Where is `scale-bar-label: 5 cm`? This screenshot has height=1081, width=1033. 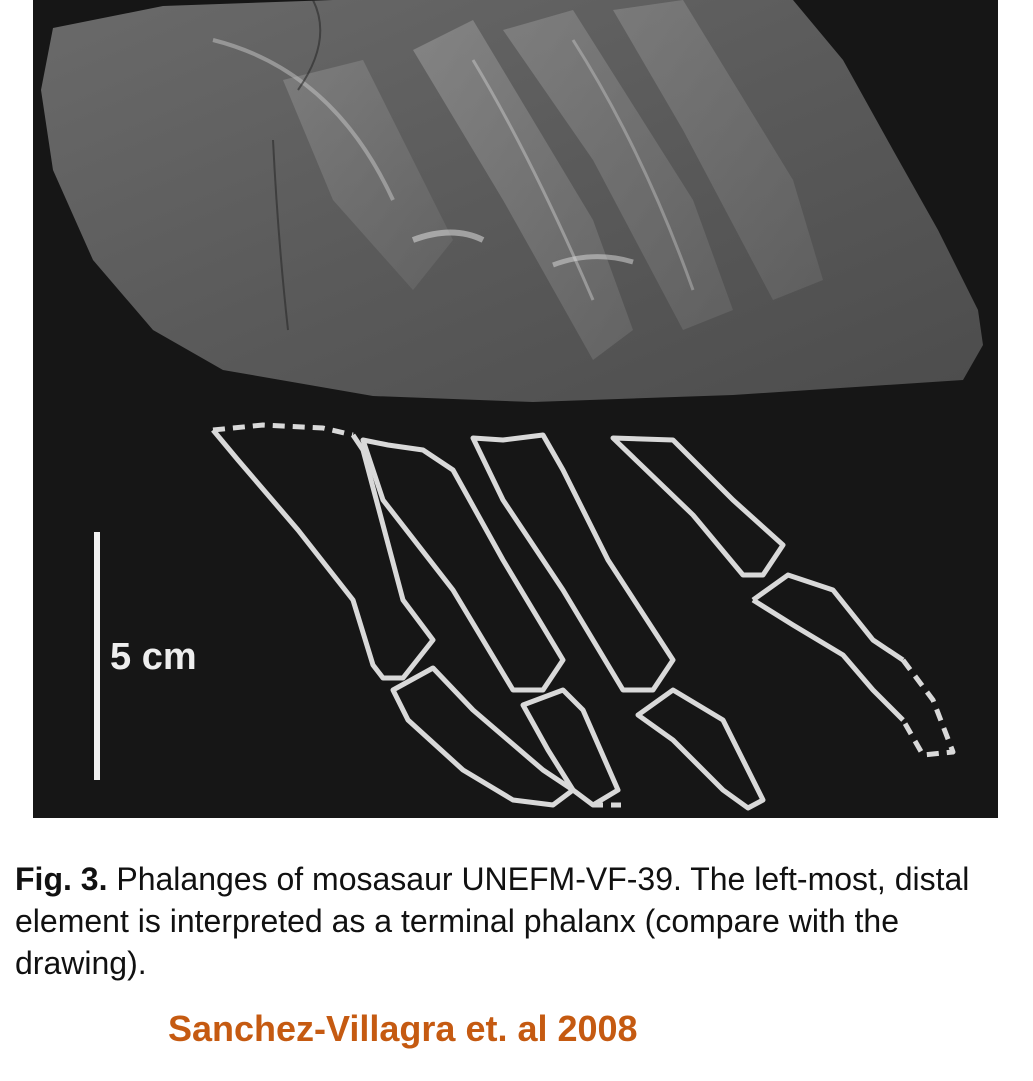 scale-bar-label: 5 cm is located at coordinates (153, 657).